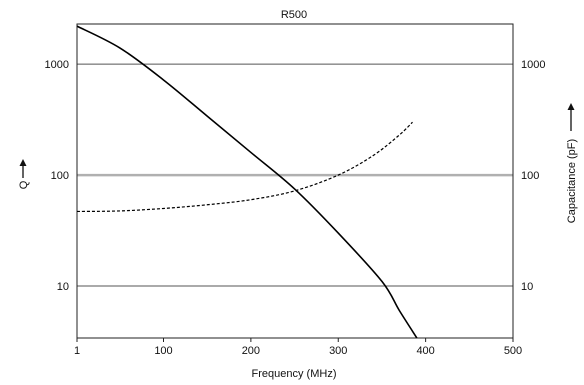  I want to click on y-tick-label-left: 10, so click(63, 287).